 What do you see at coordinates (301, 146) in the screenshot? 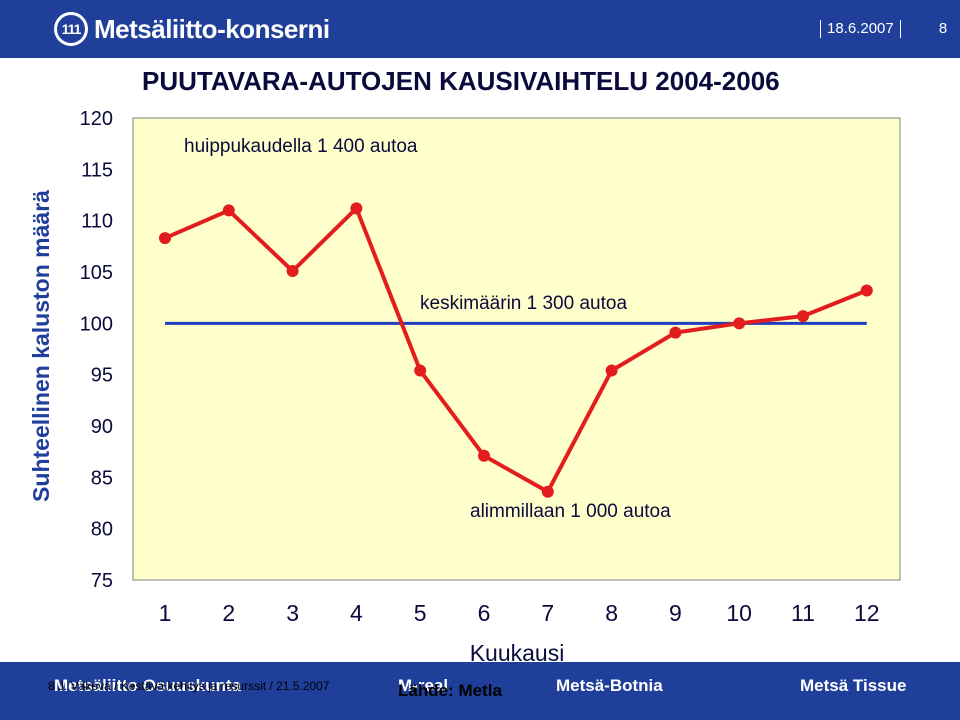
I see `annotation-peak: huippukaudella 1 400 autoa` at bounding box center [301, 146].